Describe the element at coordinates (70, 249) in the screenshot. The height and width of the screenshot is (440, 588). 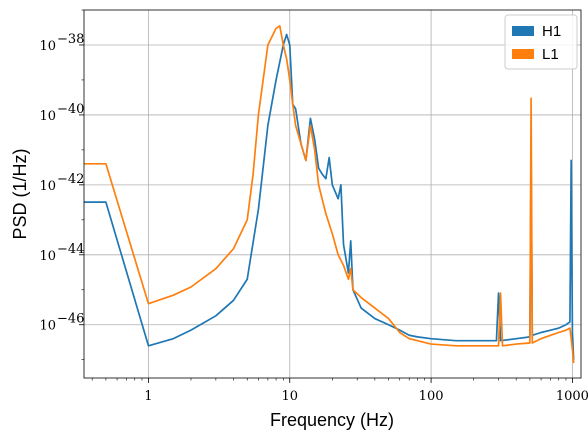
I see `y-tick-label-exponent: −44` at that location.